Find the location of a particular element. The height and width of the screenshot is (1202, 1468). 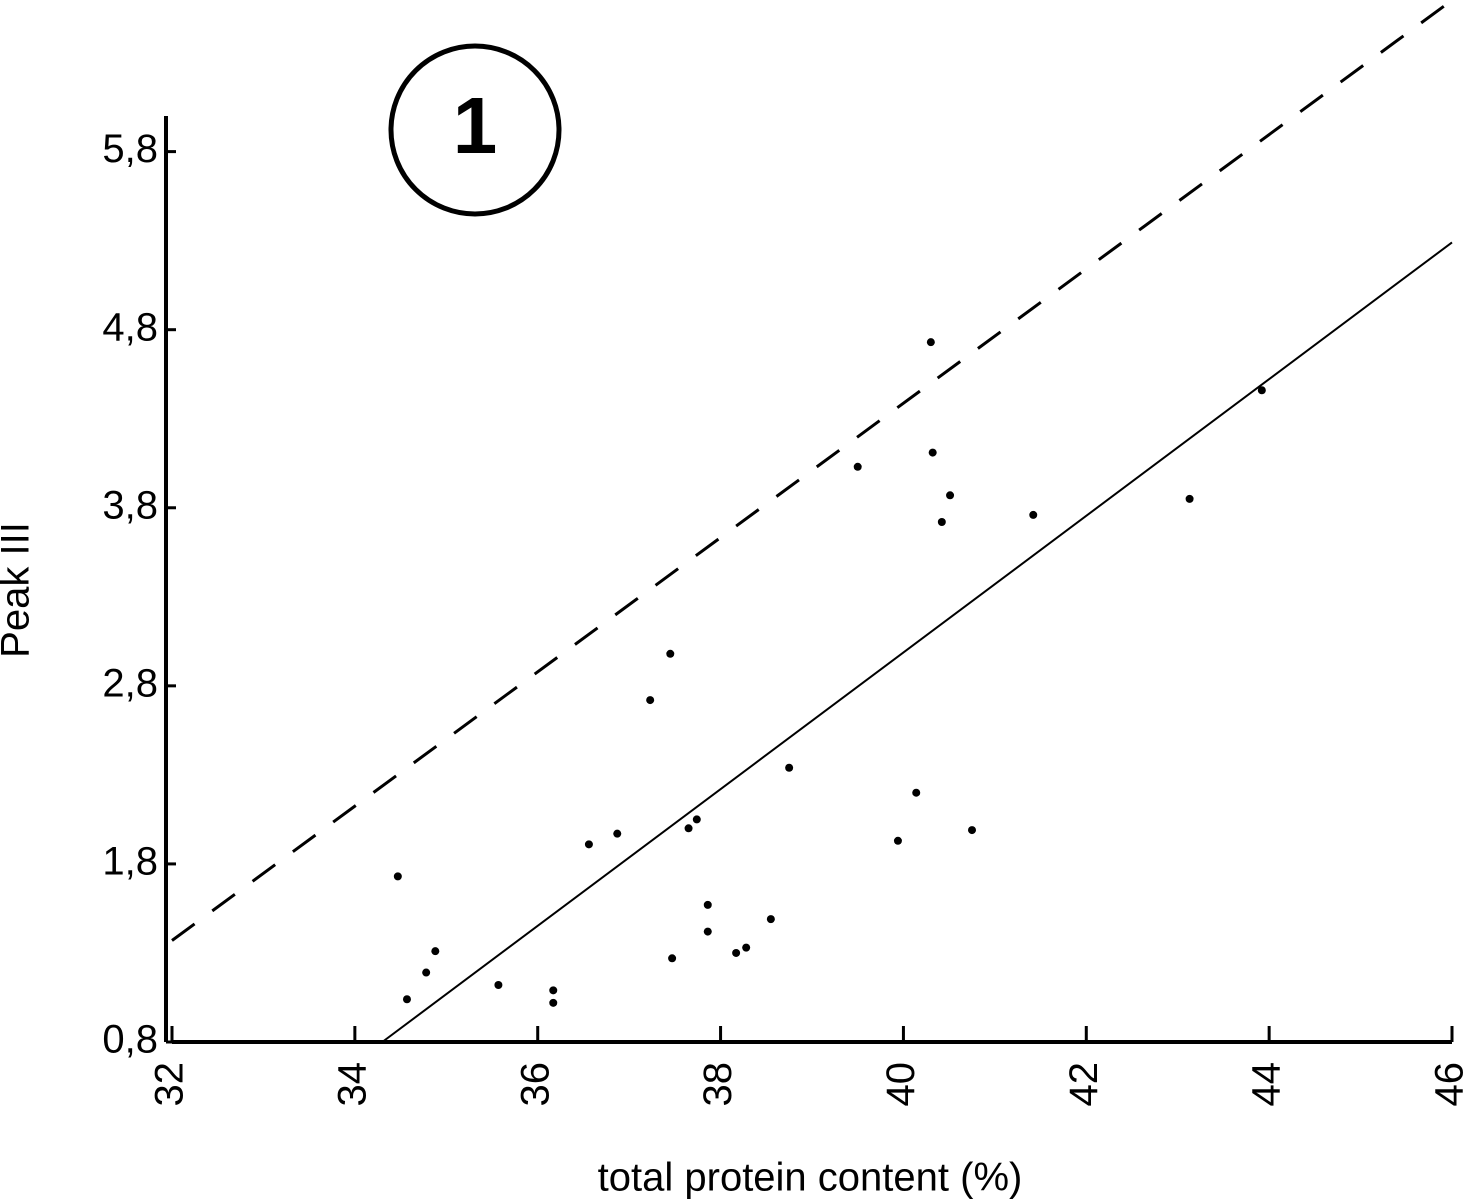

annotation: 1 is located at coordinates (475, 125).